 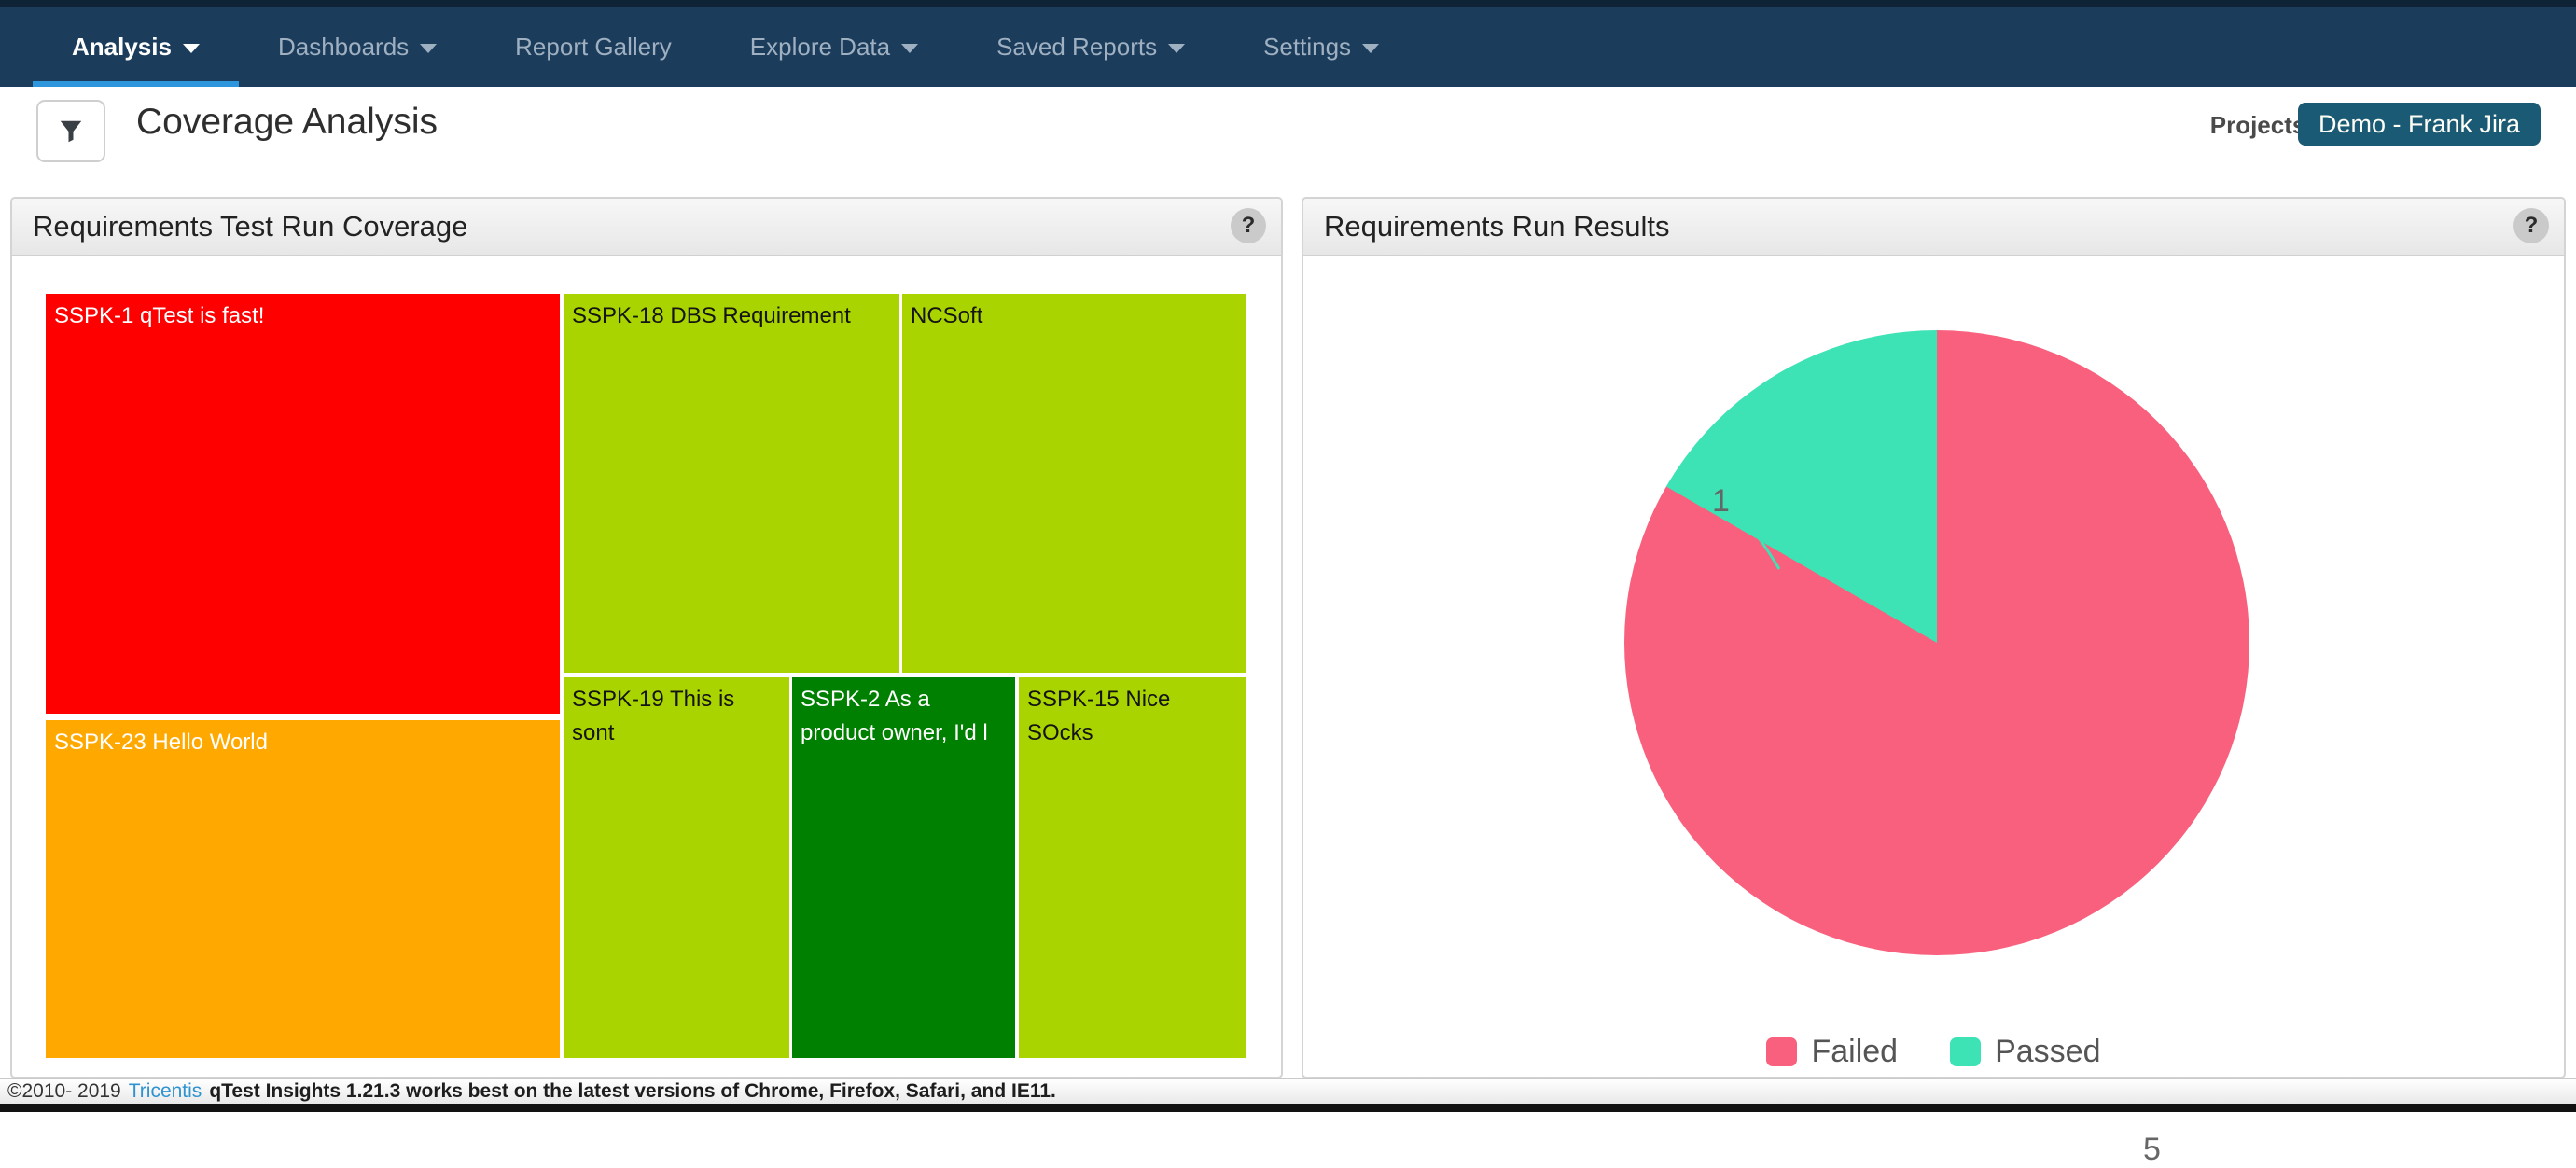 I want to click on treemap-cell-sspk-2: SSPK-2 As a product owner, I'd l, so click(x=903, y=867).